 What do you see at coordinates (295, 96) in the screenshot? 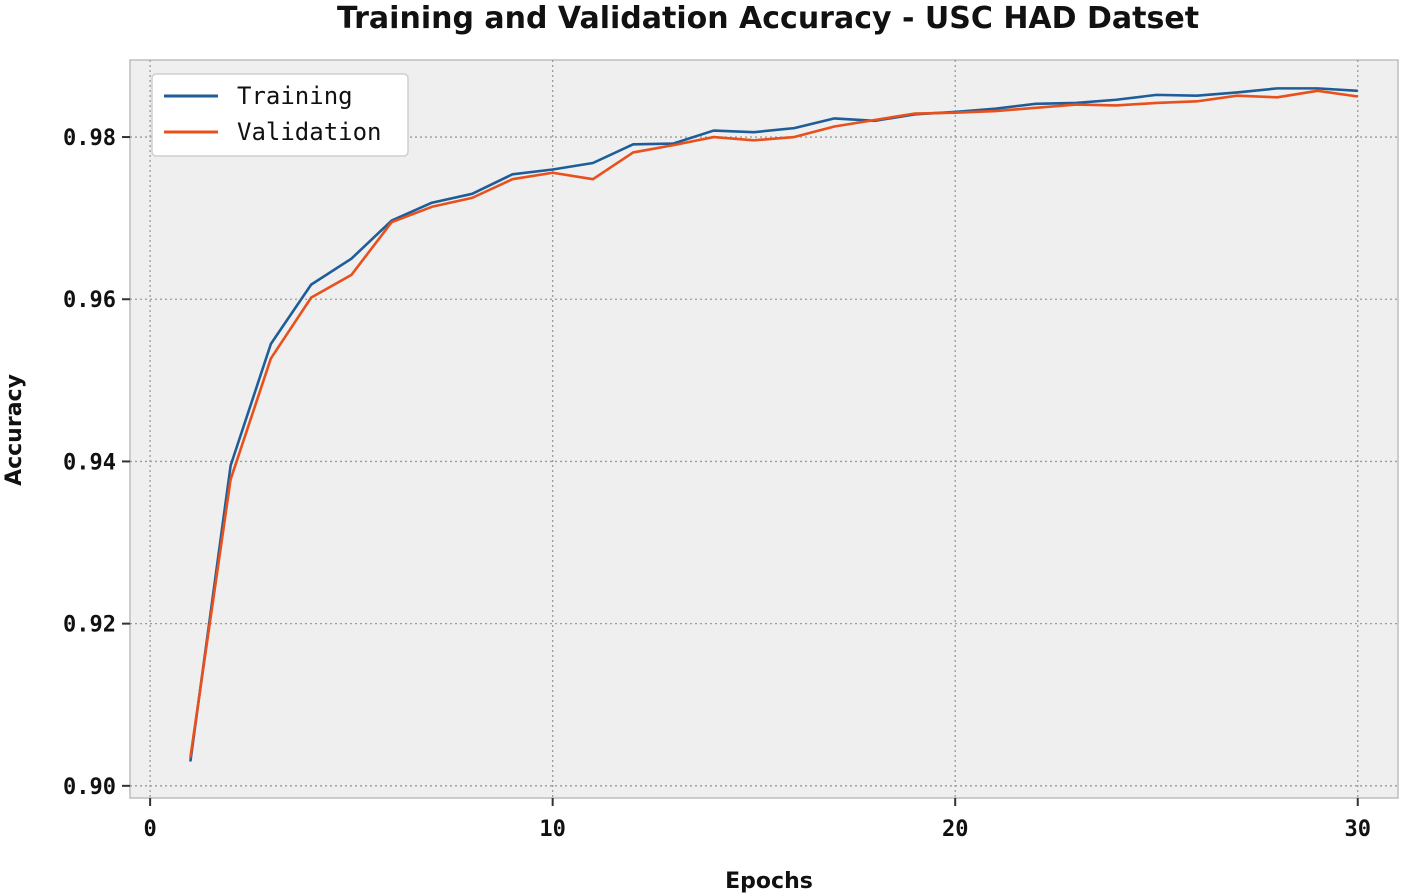
I see `legend-label-training: Training` at bounding box center [295, 96].